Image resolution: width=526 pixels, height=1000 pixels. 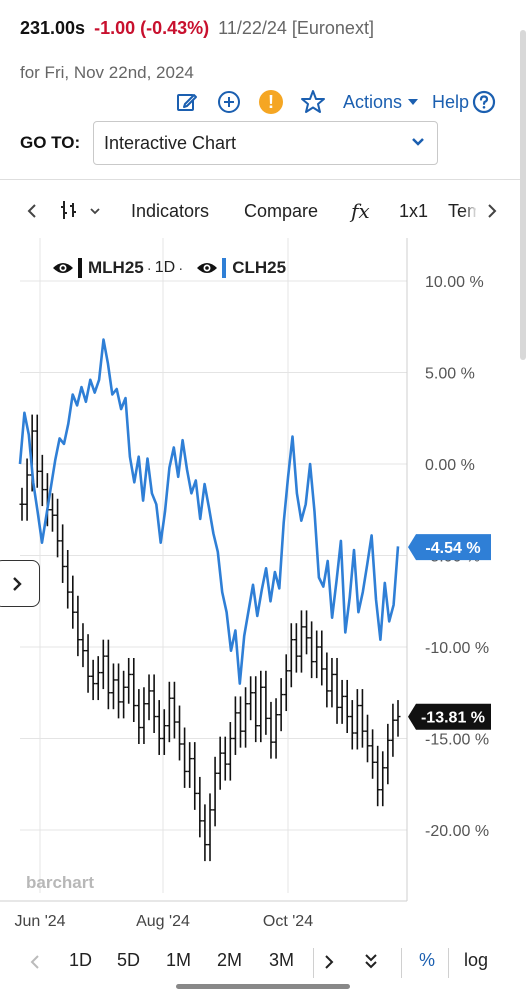 I want to click on ohlc-bars-icon, so click(x=80, y=210).